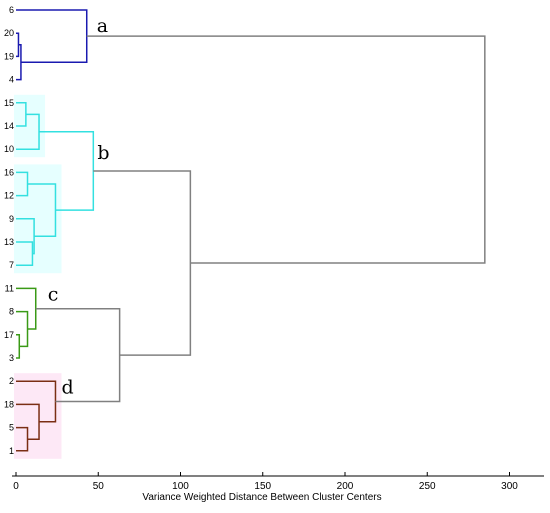  I want to click on leaf-label-15: 15, so click(9, 103).